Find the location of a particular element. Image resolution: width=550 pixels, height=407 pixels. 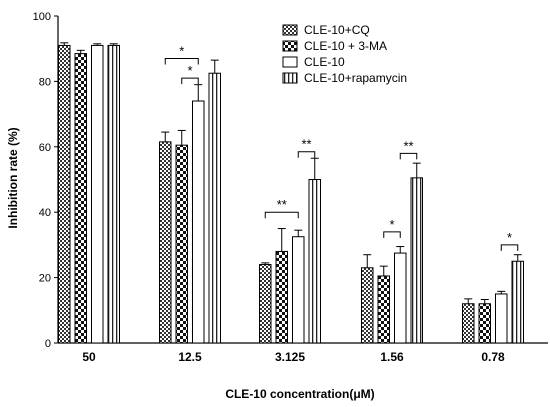

y-tick-label: 0 is located at coordinates (48, 344).